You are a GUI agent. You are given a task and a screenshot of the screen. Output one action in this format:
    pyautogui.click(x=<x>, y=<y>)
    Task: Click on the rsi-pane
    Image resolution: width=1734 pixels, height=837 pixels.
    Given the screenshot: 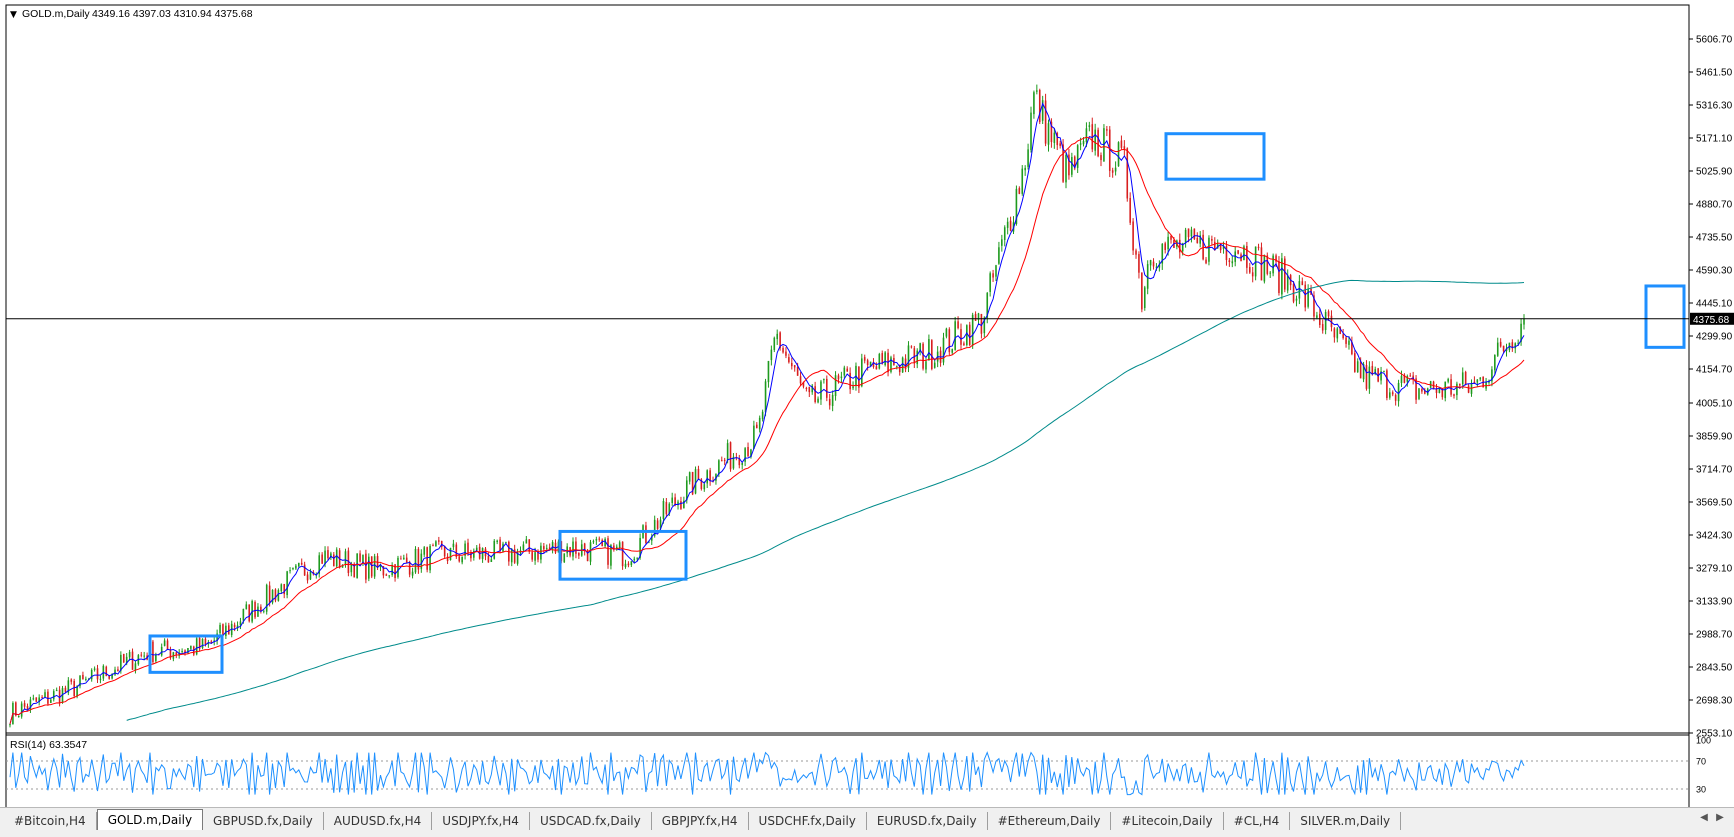 What is the action you would take?
    pyautogui.click(x=847, y=774)
    